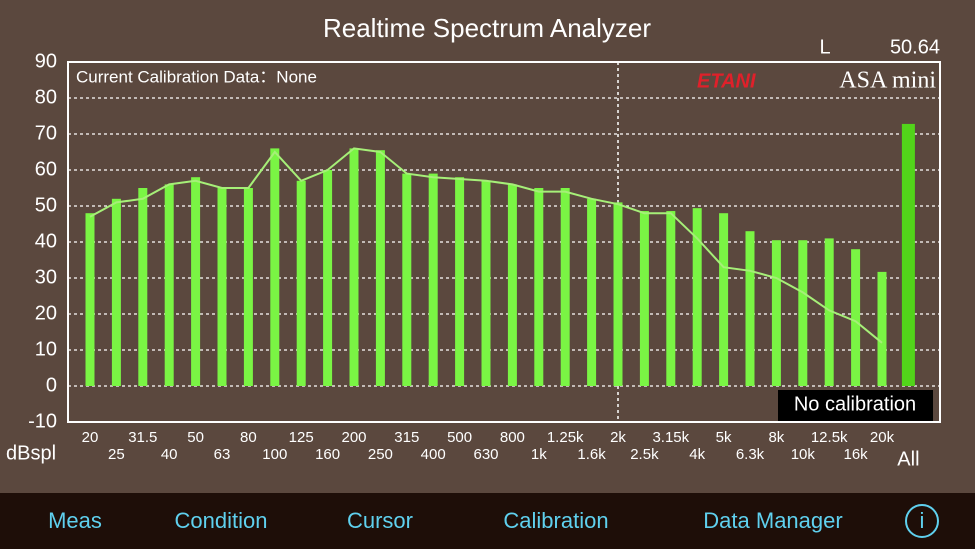 Image resolution: width=975 pixels, height=549 pixels. I want to click on product: ASA mini, so click(887, 81).